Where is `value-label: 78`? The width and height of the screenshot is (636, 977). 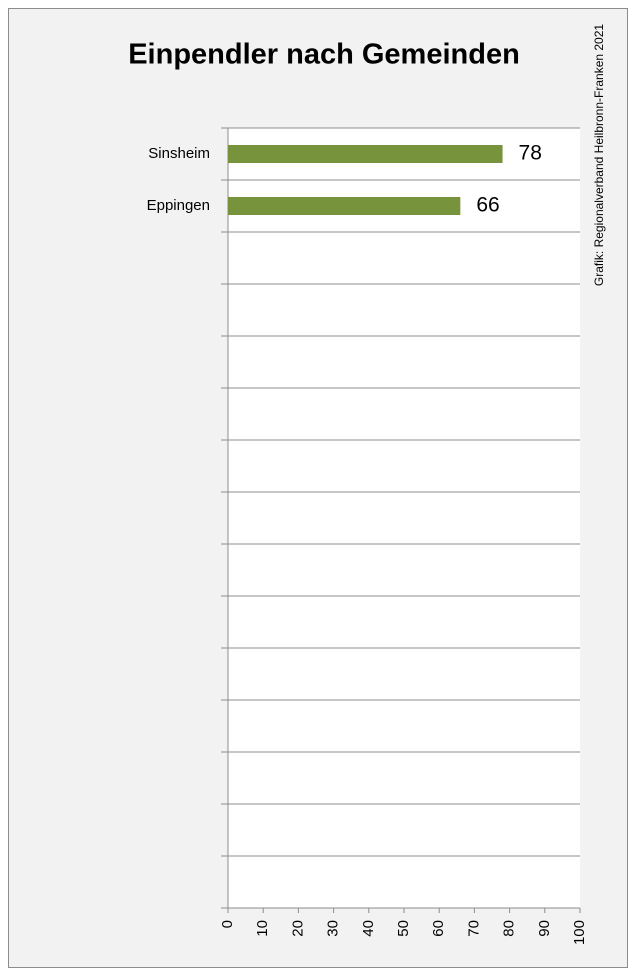
value-label: 78 is located at coordinates (530, 153).